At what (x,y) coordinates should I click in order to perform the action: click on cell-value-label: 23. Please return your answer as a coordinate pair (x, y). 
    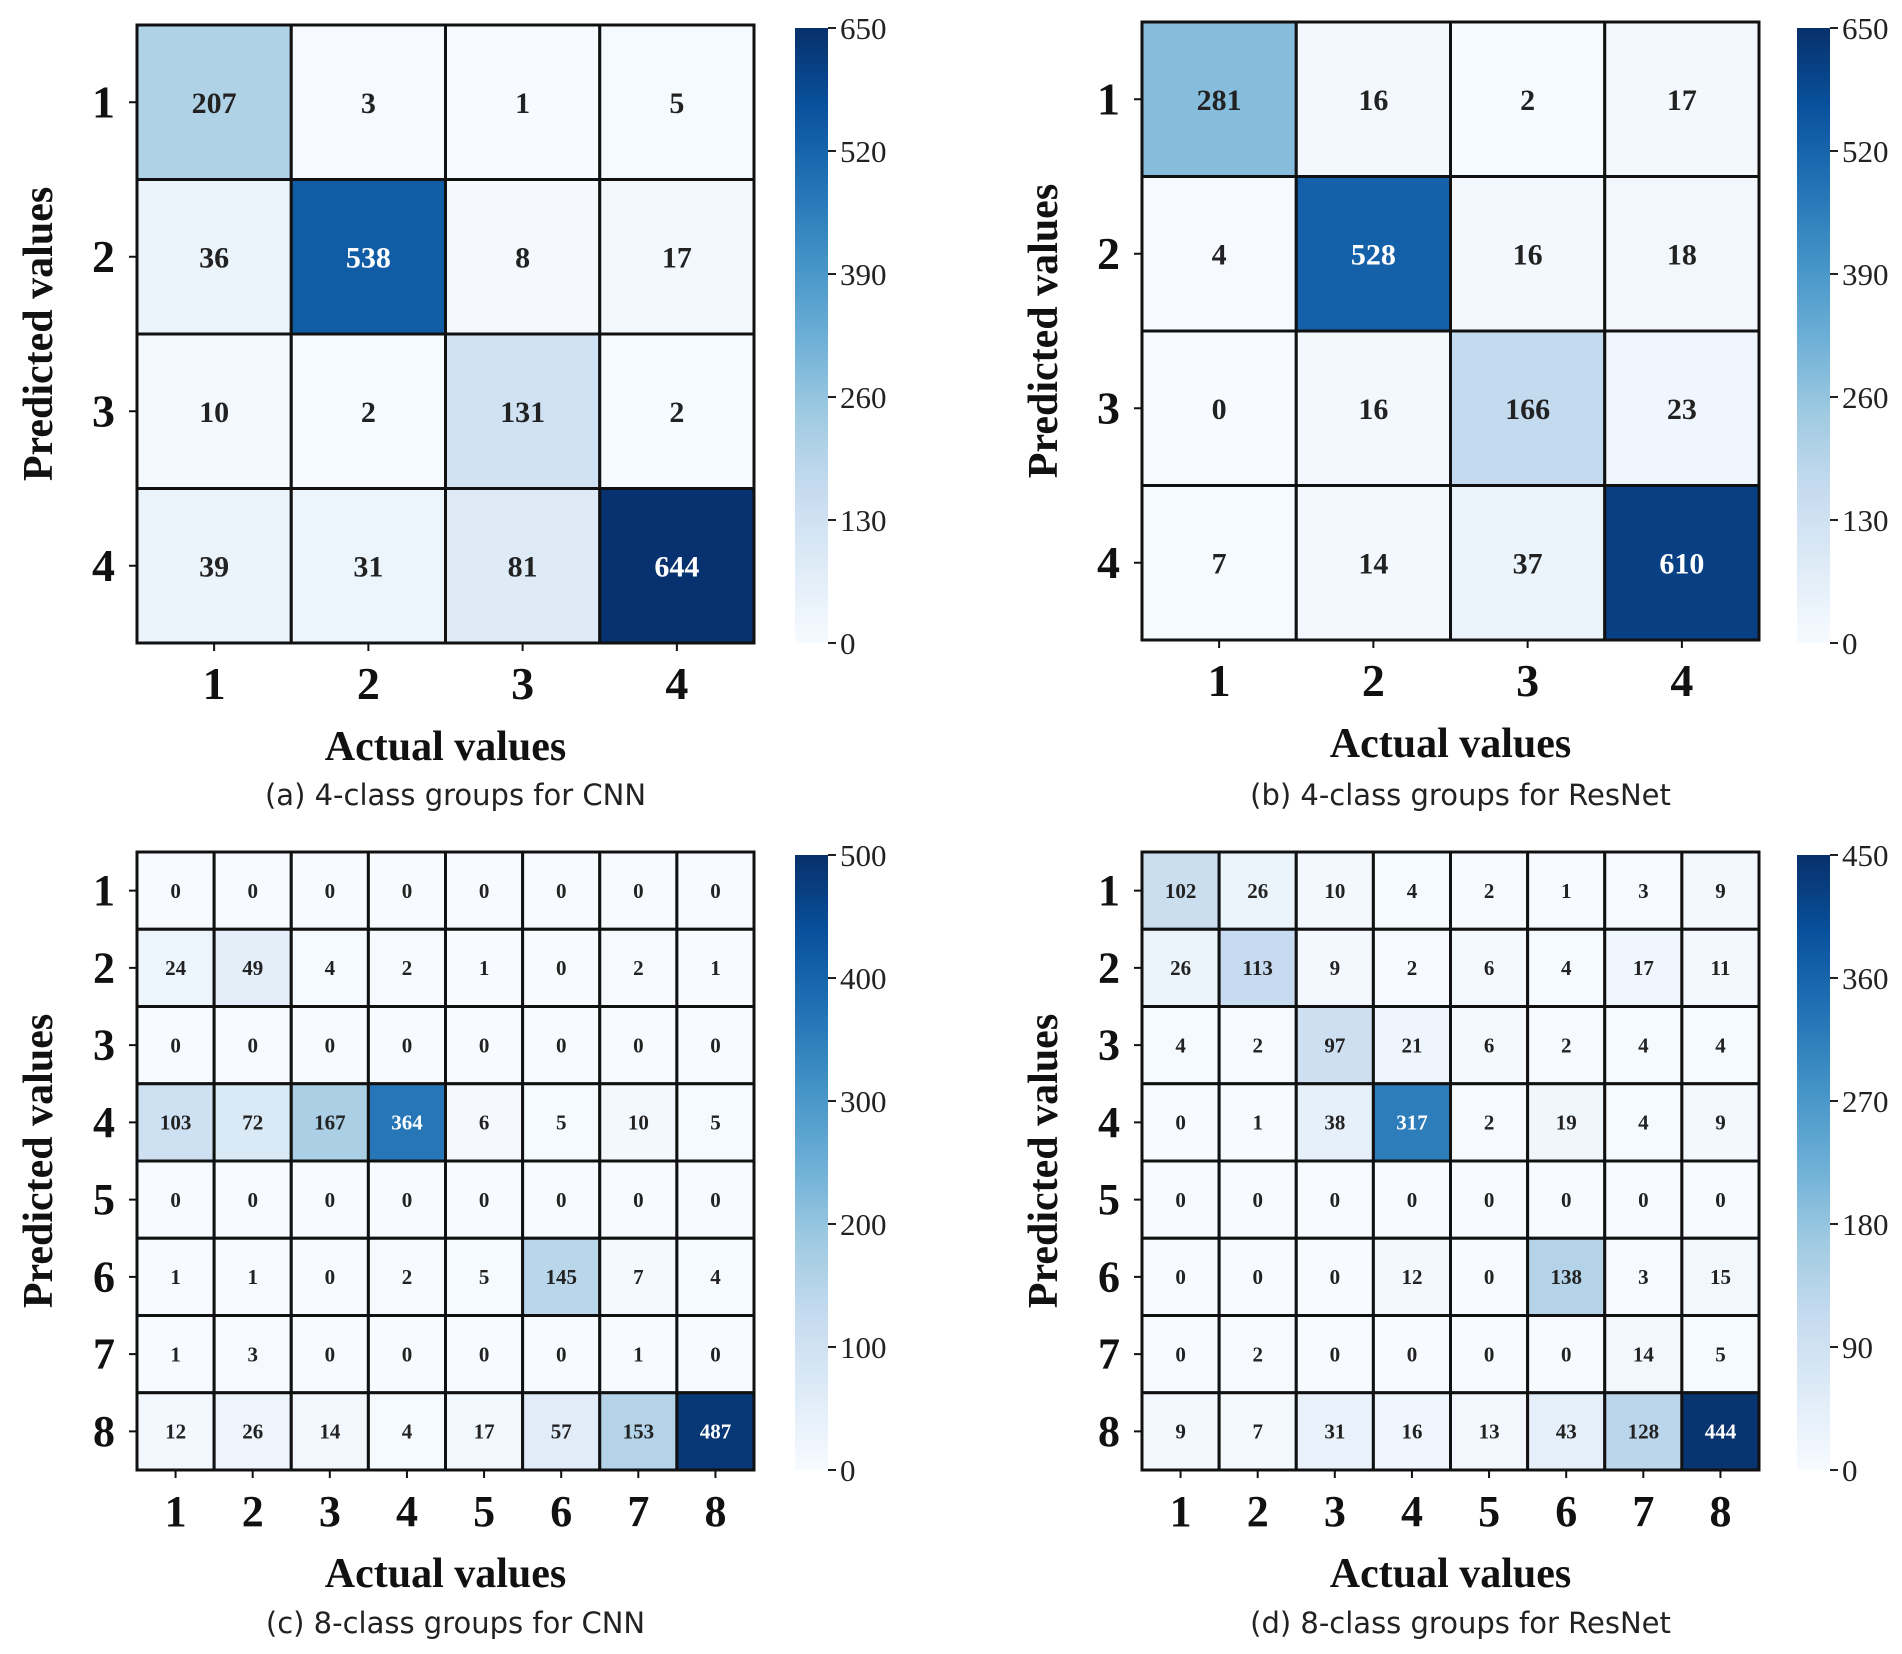
    Looking at the image, I should click on (1682, 409).